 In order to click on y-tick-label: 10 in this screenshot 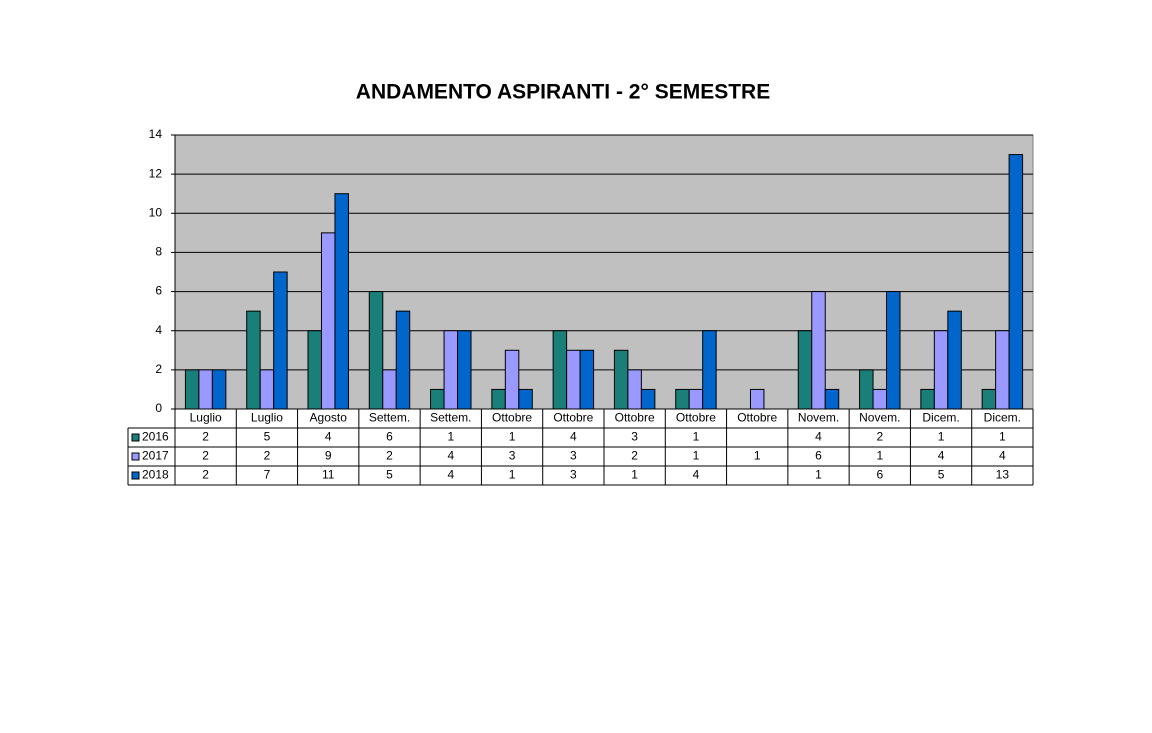, I will do `click(156, 212)`.